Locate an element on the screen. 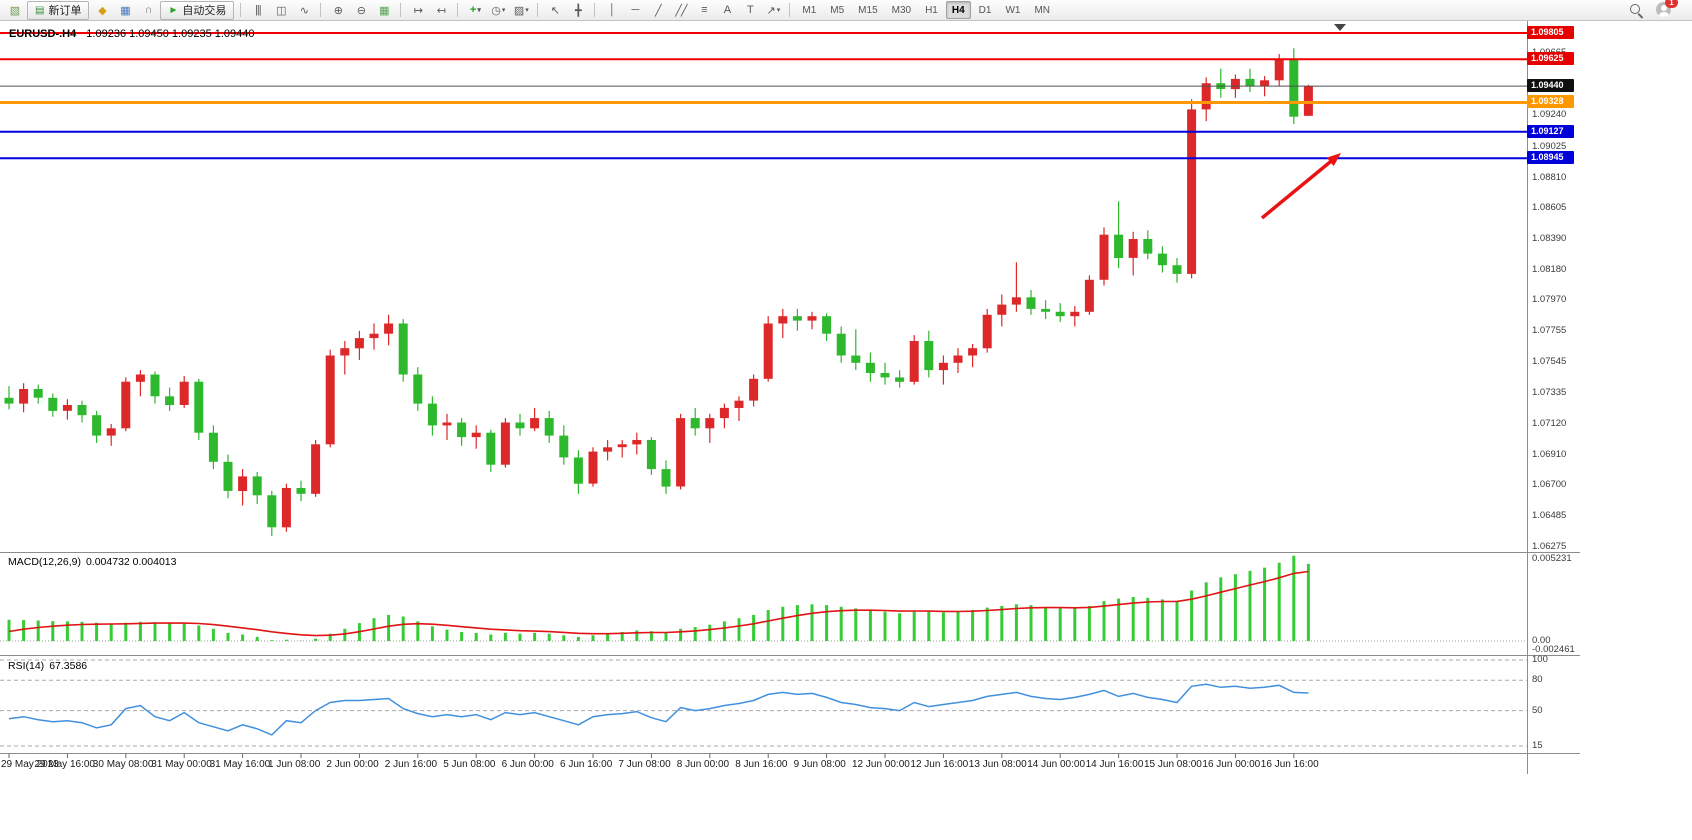  new-order-button: ▤ 新订单 is located at coordinates (58, 10).